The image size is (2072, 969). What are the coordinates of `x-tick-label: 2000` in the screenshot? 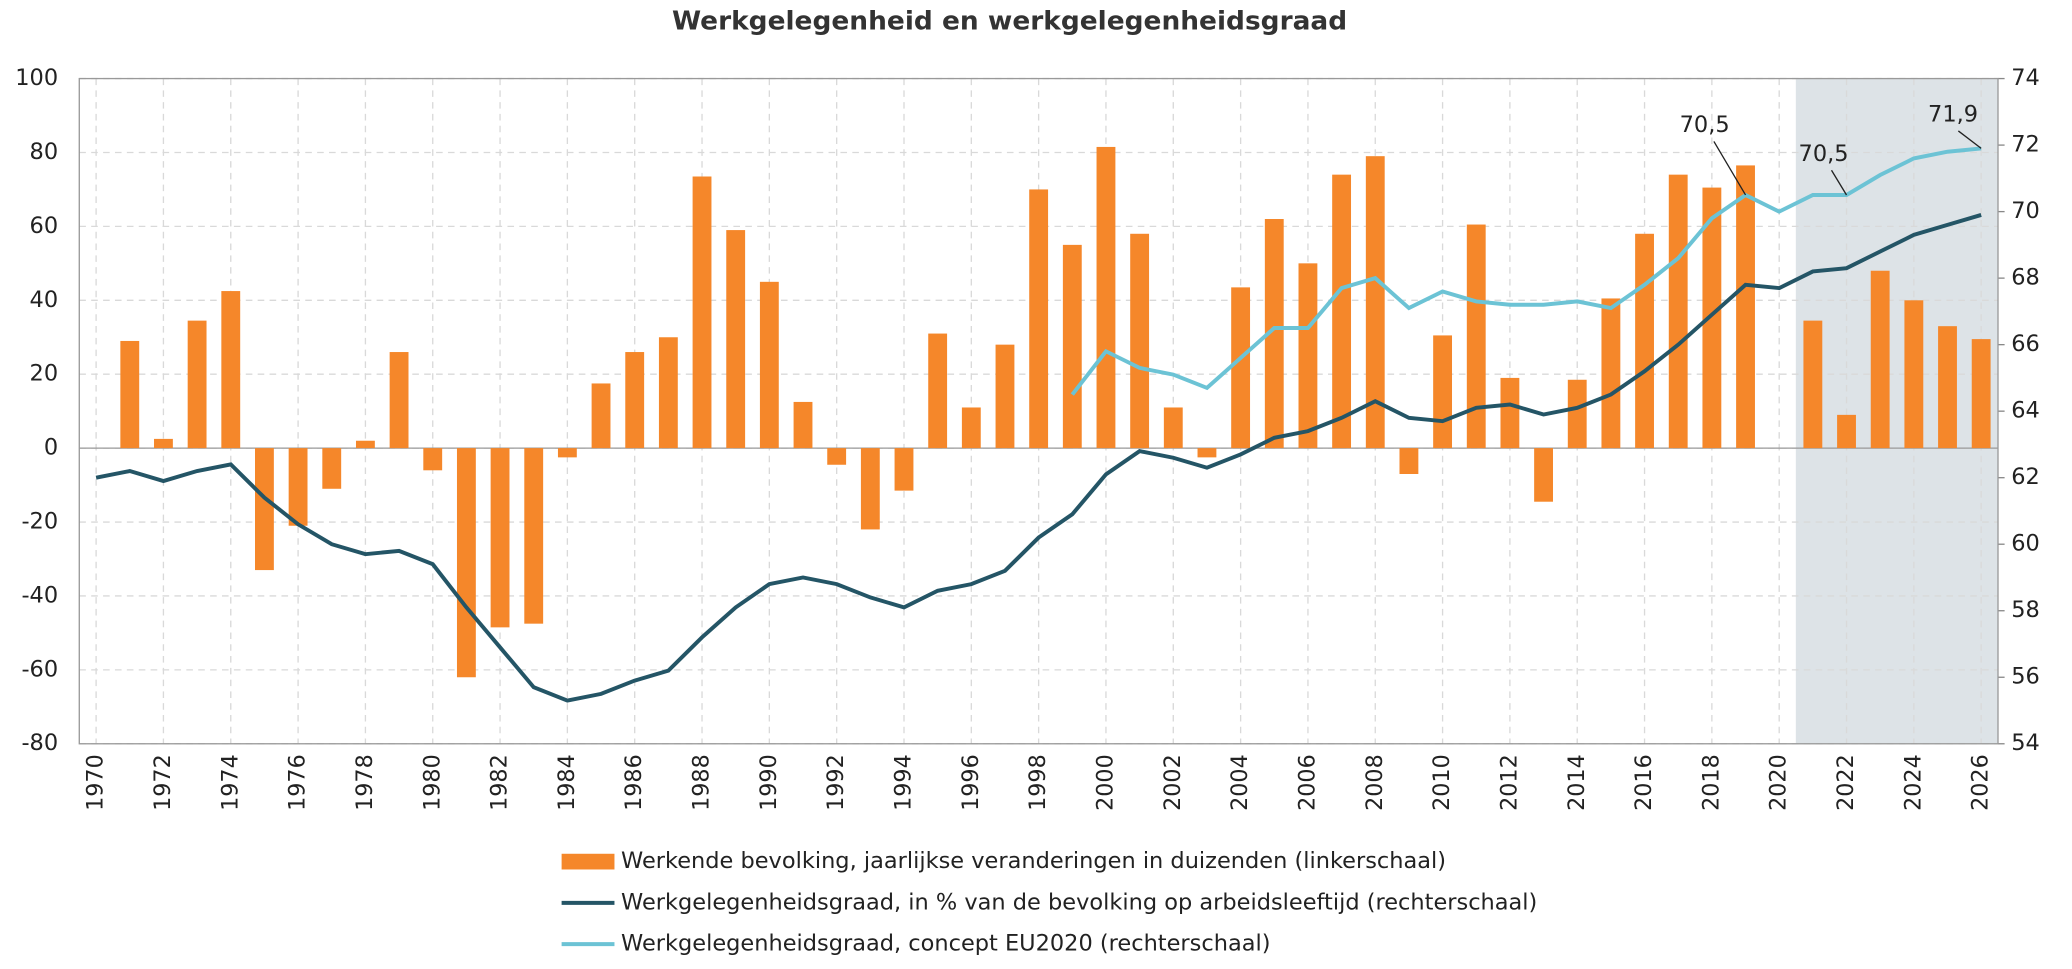 It's located at (1105, 782).